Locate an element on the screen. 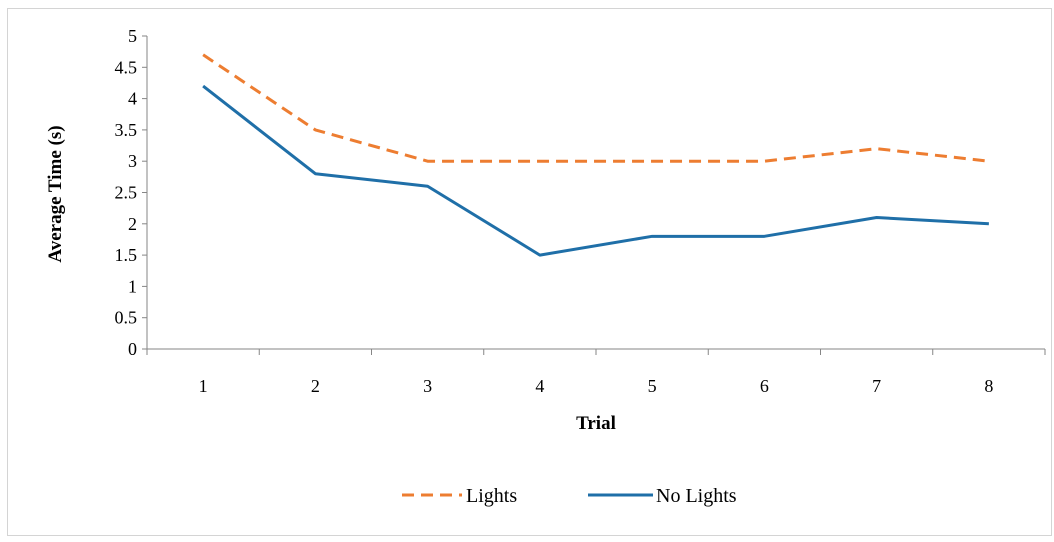 The width and height of the screenshot is (1054, 542). x-tick-label: 6 is located at coordinates (764, 386).